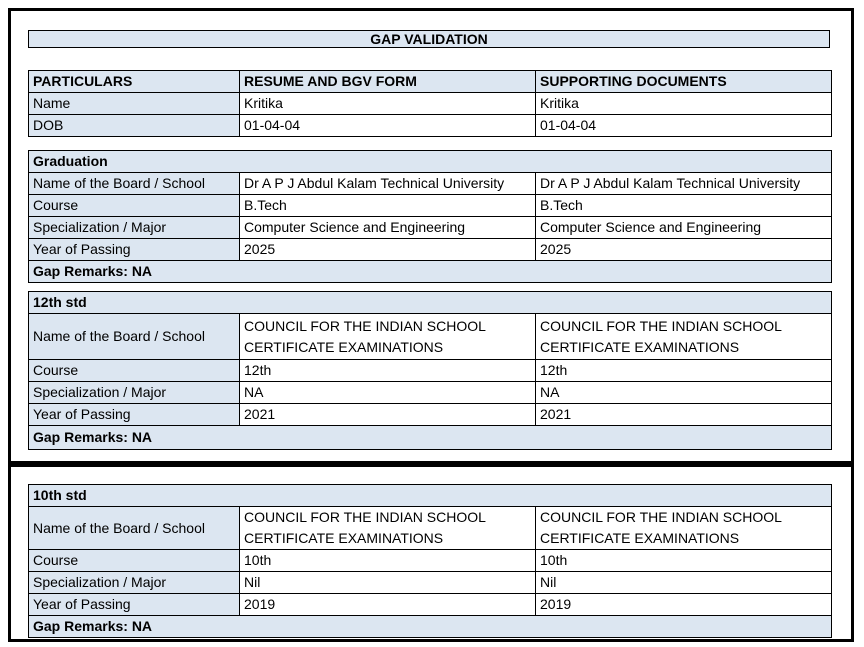  Describe the element at coordinates (429, 39) in the screenshot. I see `document-title: GAP VALIDATION` at that location.